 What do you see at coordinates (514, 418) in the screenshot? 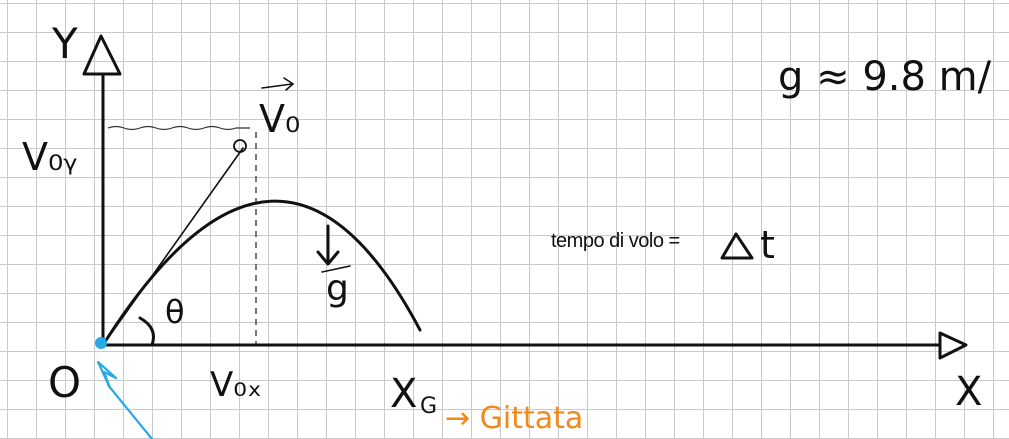
I see `gittata-label: → Gittata` at bounding box center [514, 418].